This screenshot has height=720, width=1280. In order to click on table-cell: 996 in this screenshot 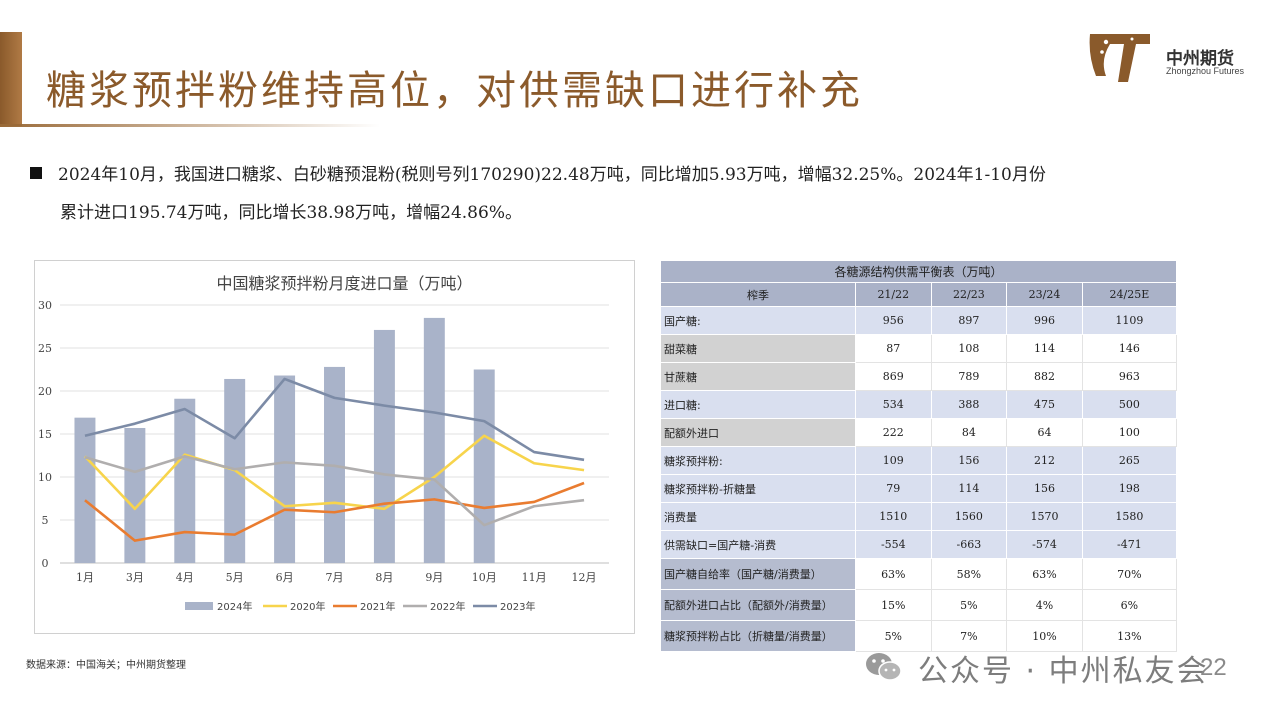, I will do `click(1044, 320)`.